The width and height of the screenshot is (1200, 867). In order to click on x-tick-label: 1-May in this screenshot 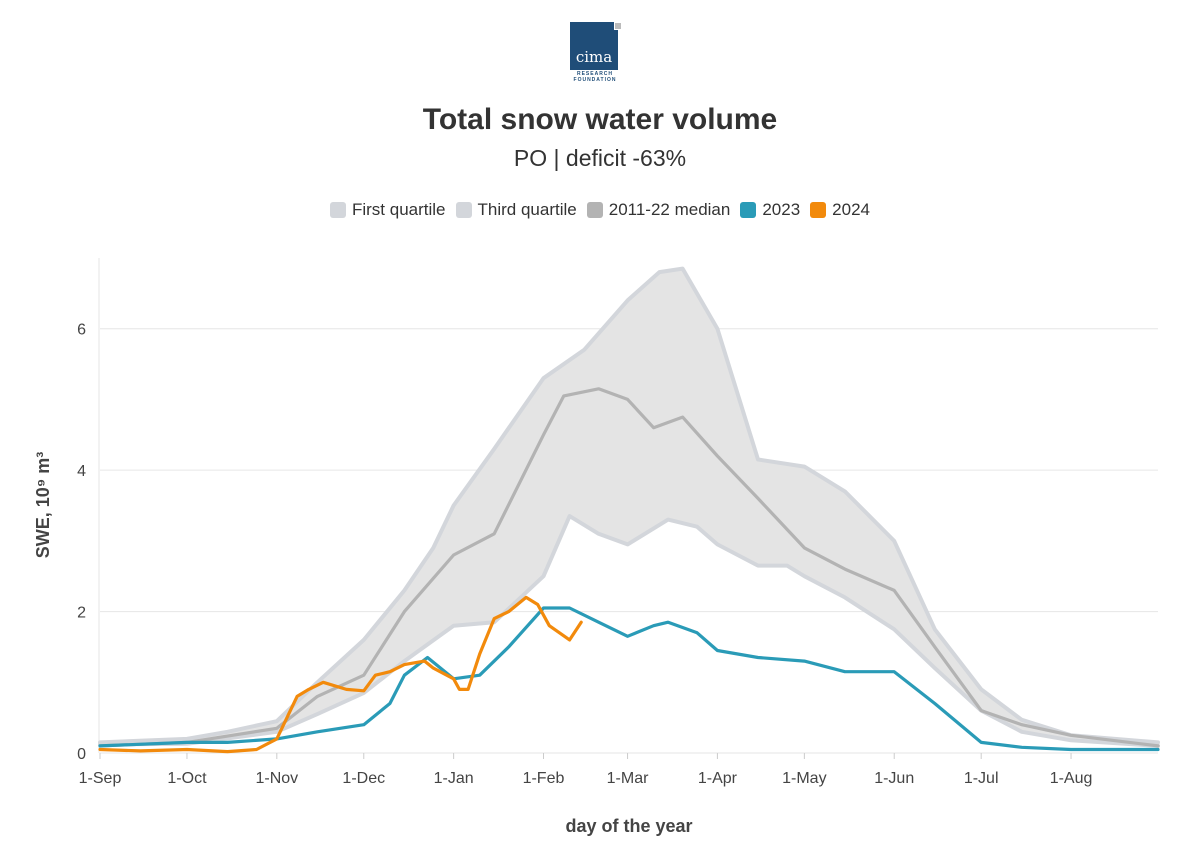, I will do `click(804, 778)`.